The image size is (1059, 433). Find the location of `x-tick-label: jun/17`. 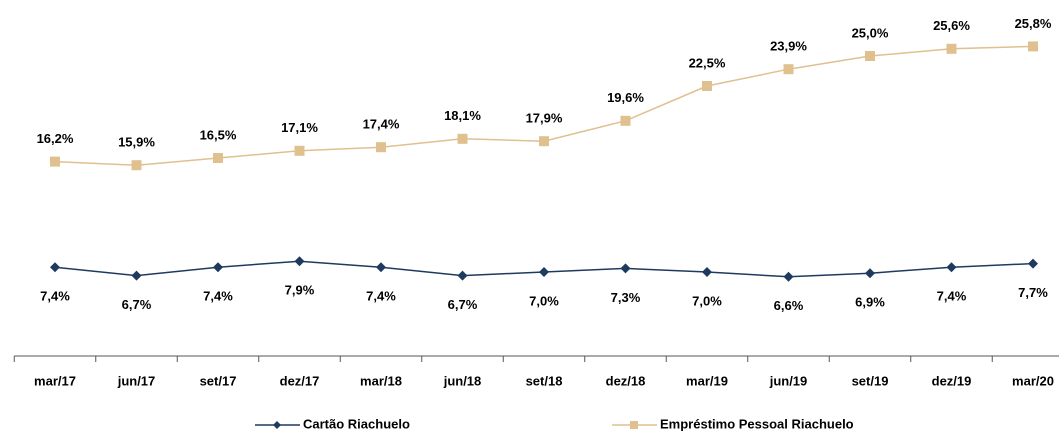

x-tick-label: jun/17 is located at coordinates (136, 380).